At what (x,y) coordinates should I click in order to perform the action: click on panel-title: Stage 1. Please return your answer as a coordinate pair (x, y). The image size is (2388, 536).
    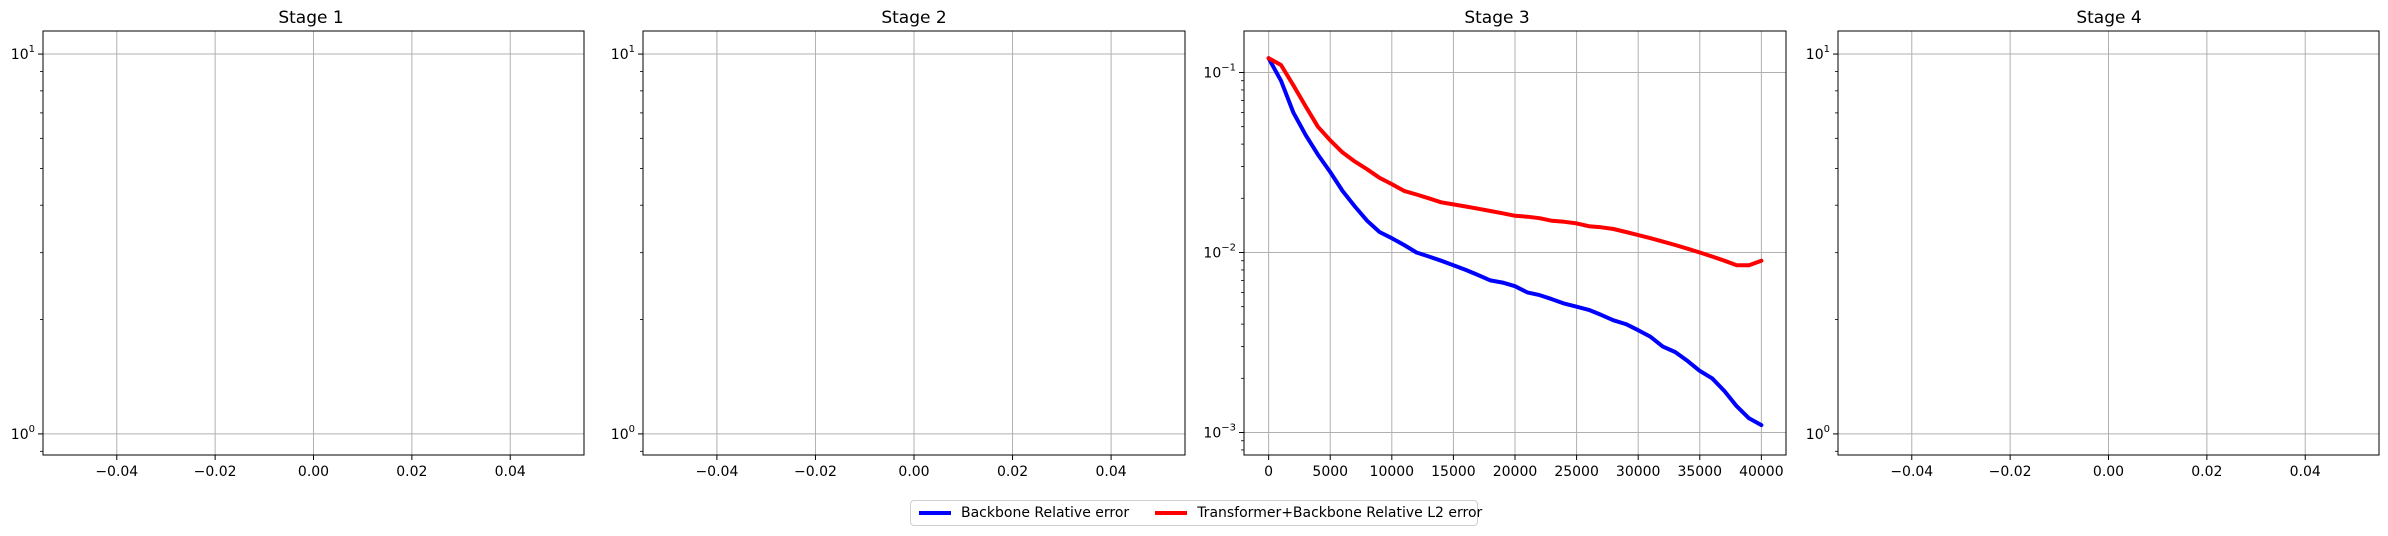
    Looking at the image, I should click on (310, 18).